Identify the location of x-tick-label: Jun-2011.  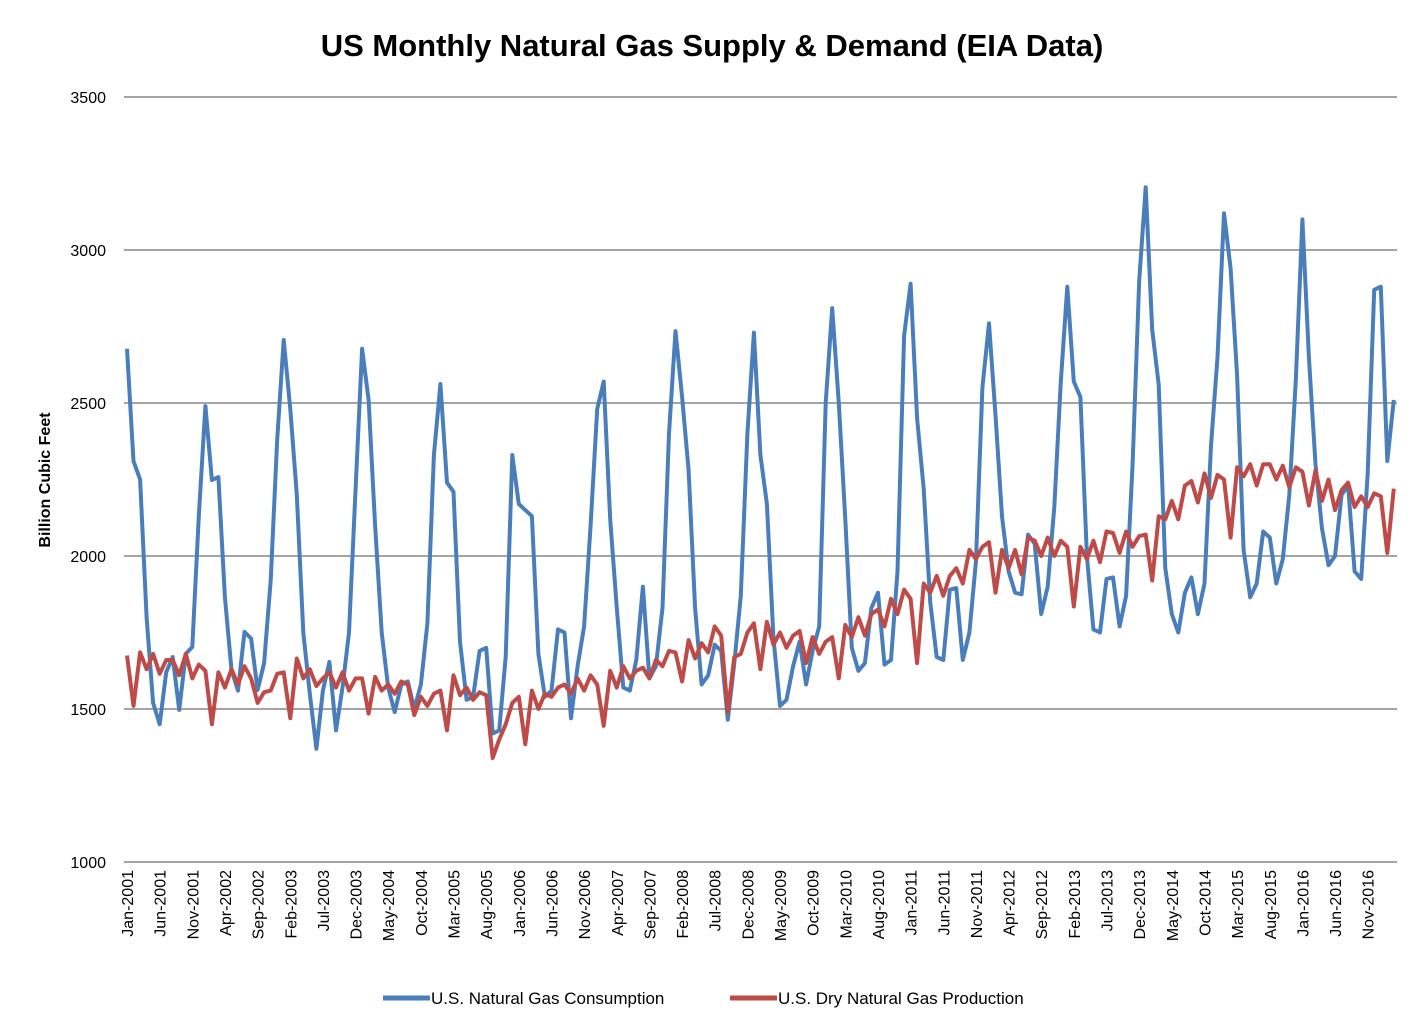
(944, 903).